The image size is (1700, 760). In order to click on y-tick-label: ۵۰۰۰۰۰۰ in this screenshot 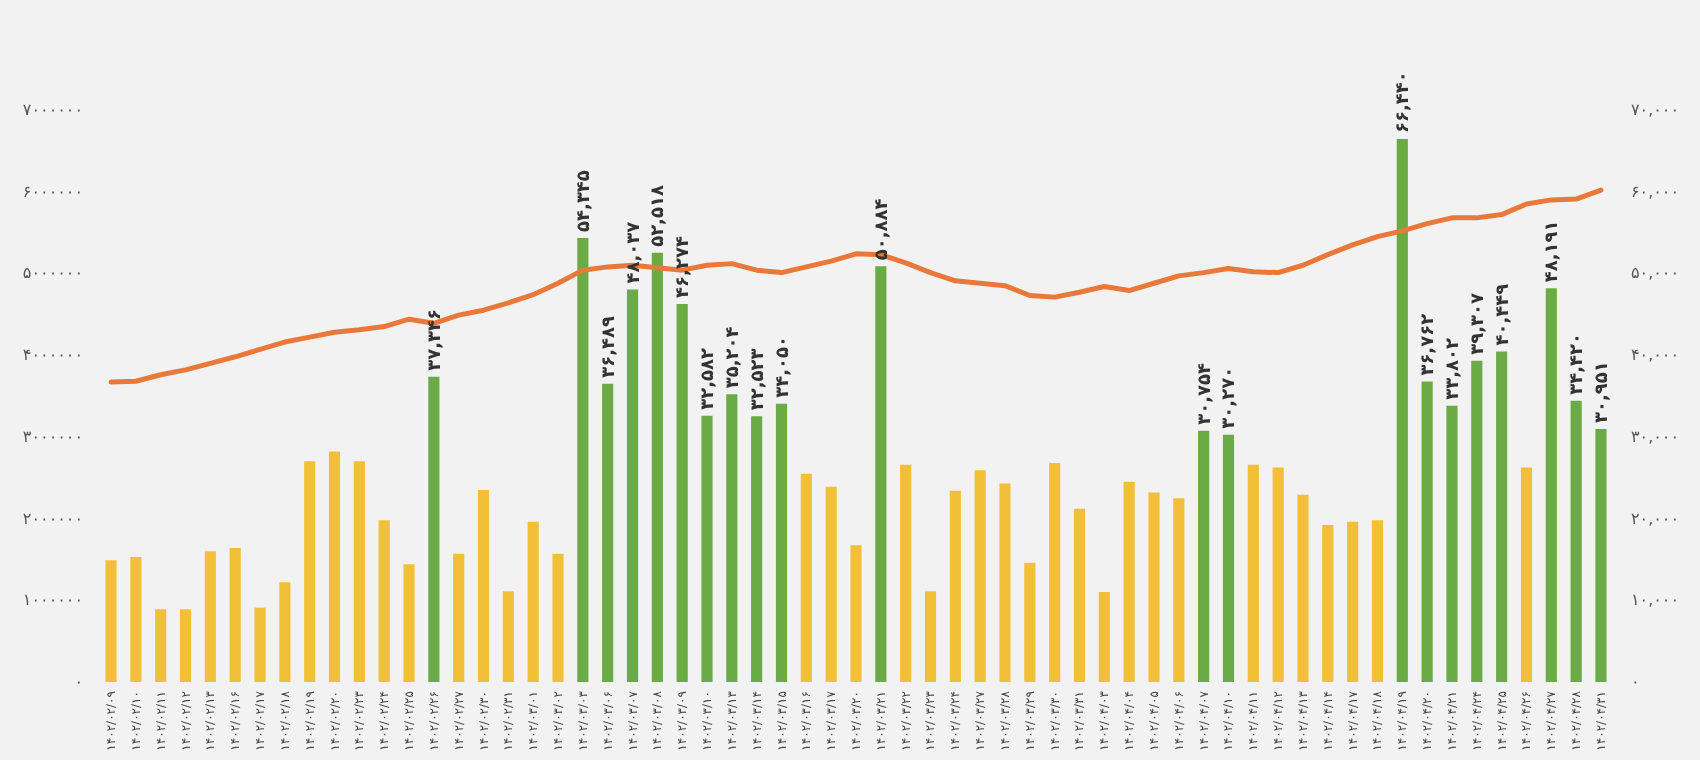, I will do `click(52, 273)`.